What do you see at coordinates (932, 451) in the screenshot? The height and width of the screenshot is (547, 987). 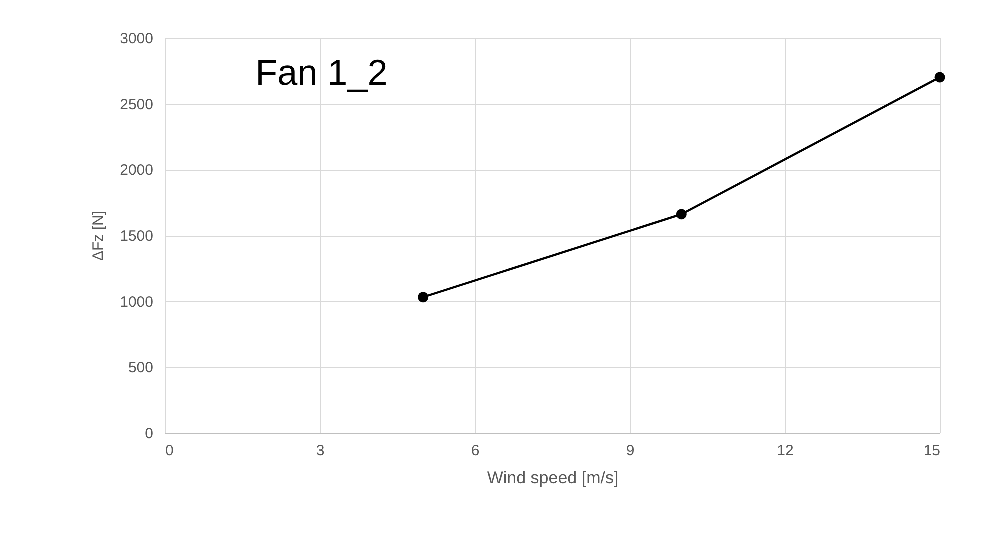 I see `x-tick-label: 15` at bounding box center [932, 451].